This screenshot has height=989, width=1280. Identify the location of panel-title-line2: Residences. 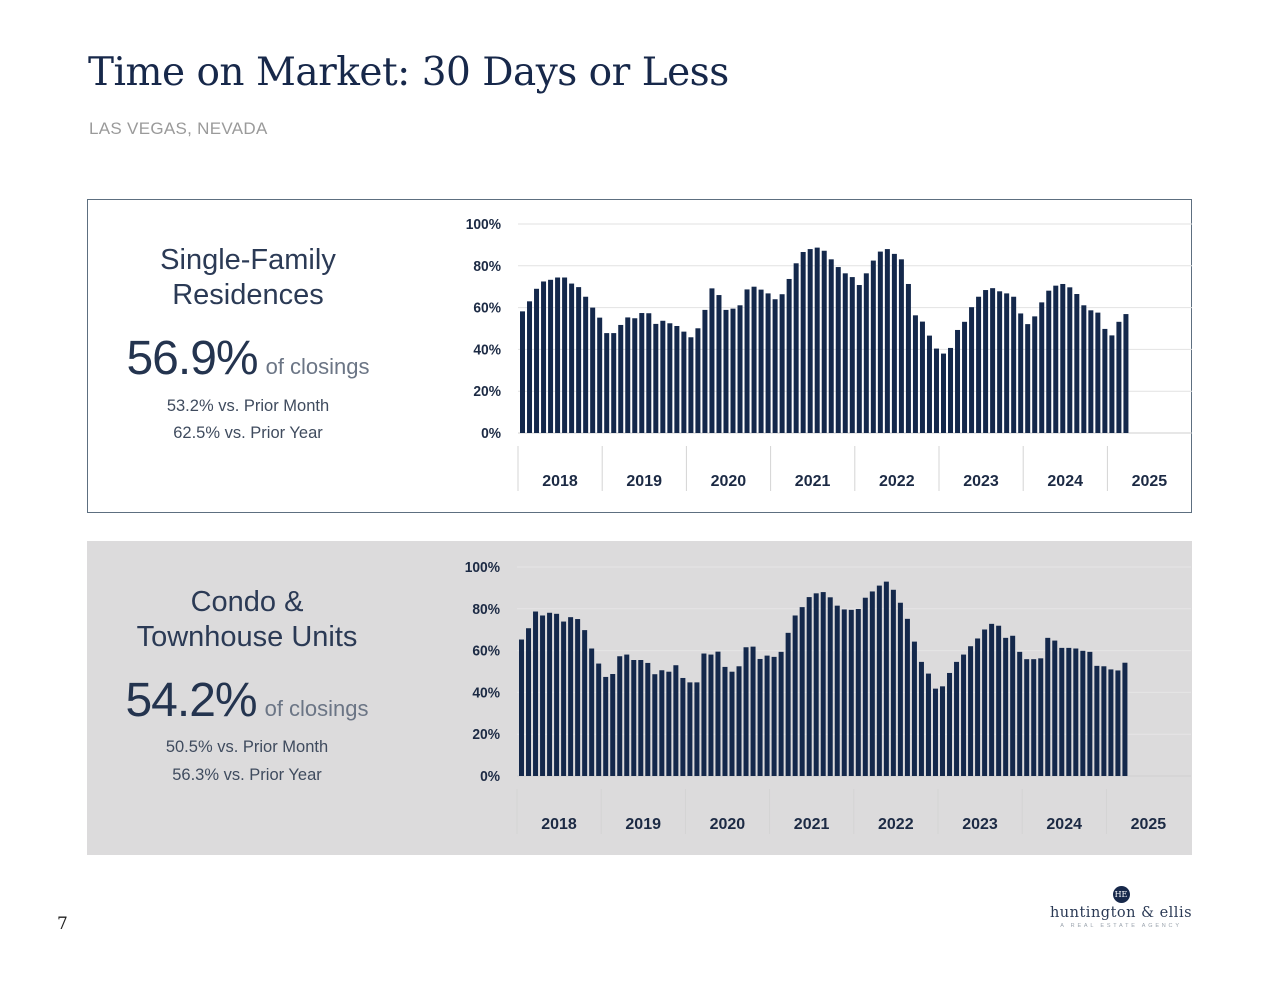
(248, 295).